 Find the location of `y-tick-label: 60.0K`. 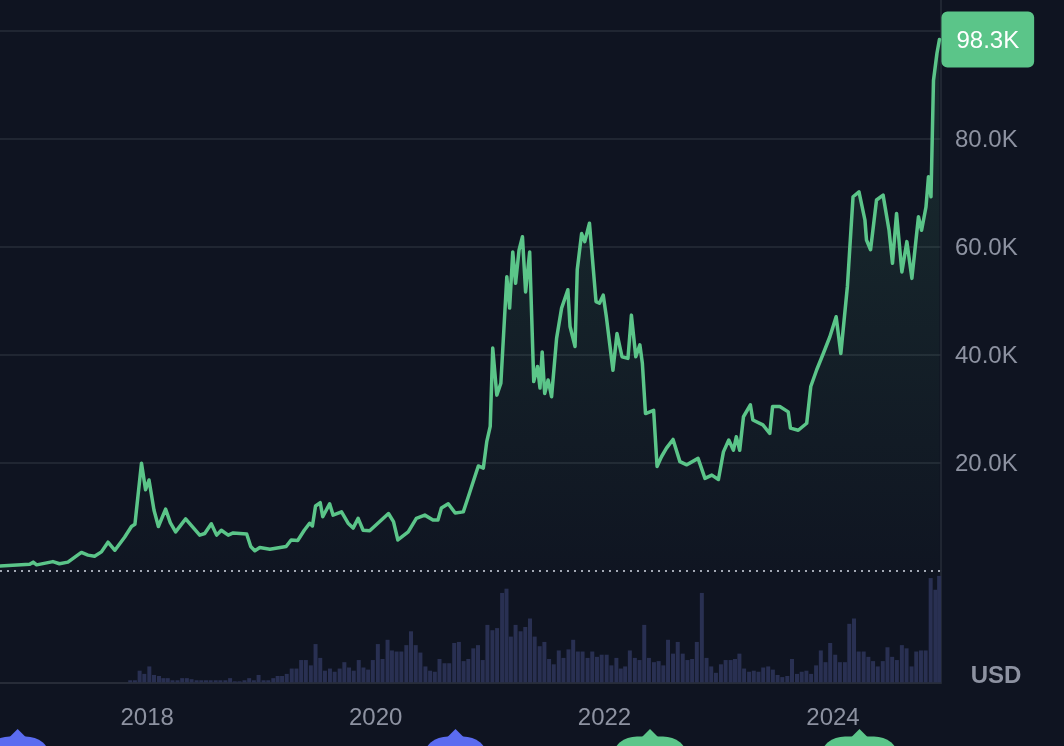

y-tick-label: 60.0K is located at coordinates (986, 246).